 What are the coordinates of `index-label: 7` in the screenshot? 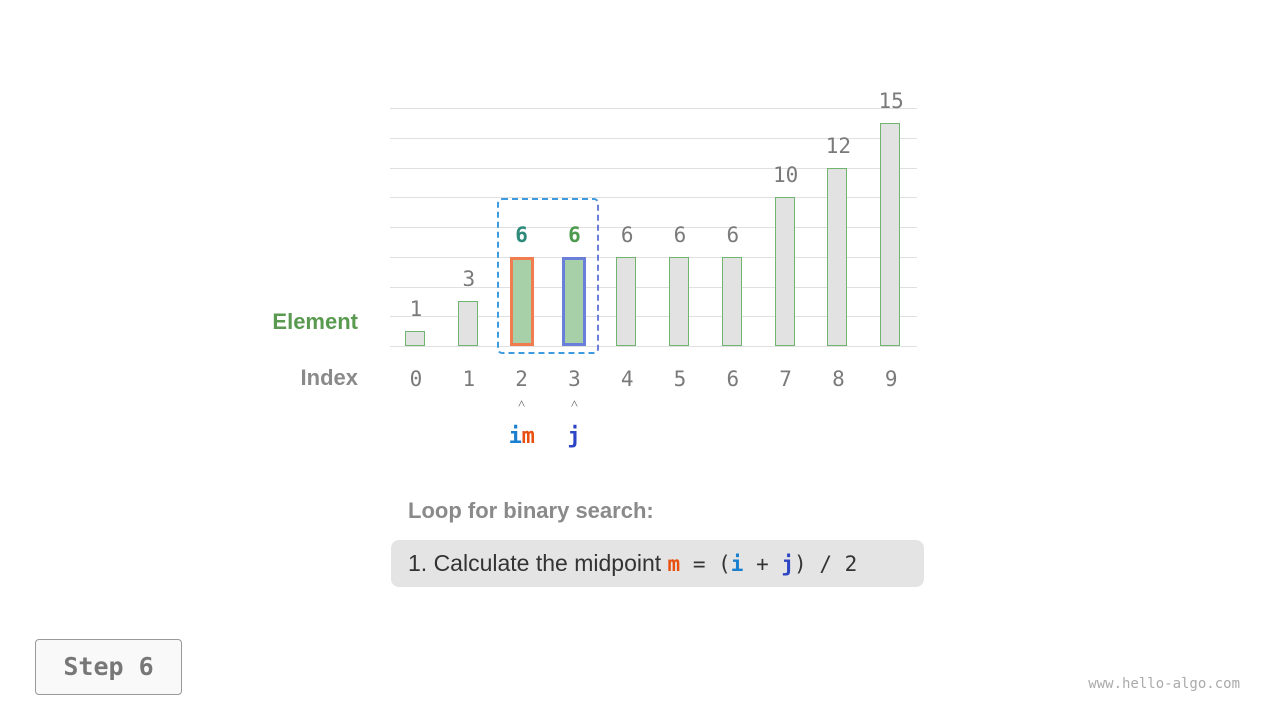 It's located at (785, 379).